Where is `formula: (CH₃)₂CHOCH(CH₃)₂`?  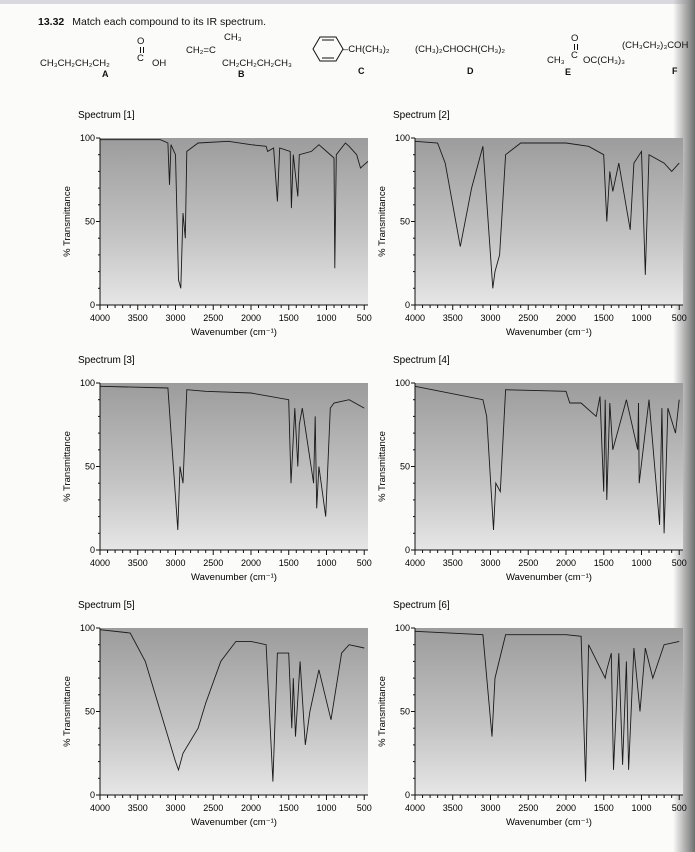 formula: (CH₃)₂CHOCH(CH₃)₂ is located at coordinates (460, 49).